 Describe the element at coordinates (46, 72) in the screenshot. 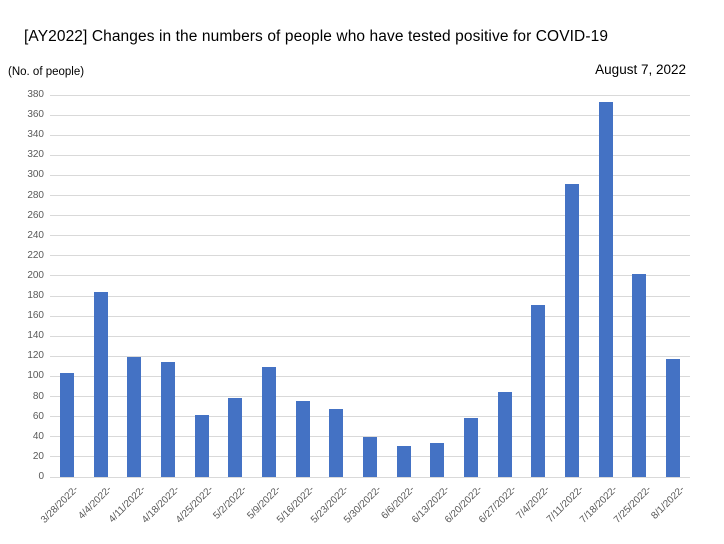

I see `y-axis-unit-label: (No. of people)` at that location.